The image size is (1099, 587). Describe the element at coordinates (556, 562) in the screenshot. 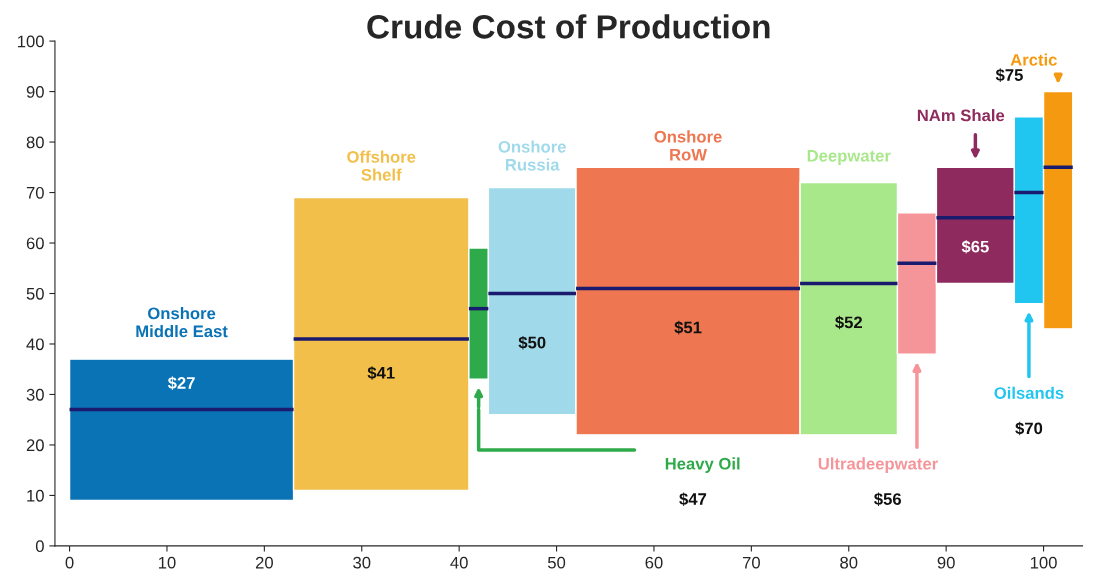

I see `x-tick-label: 50` at that location.